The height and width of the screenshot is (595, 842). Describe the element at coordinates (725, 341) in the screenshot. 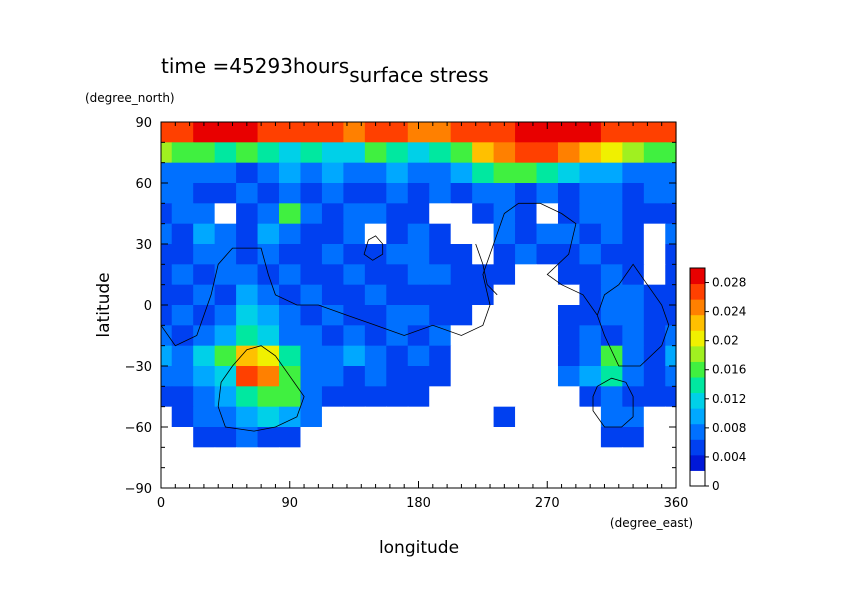

I see `colorbar-tick-label: 0.02` at that location.